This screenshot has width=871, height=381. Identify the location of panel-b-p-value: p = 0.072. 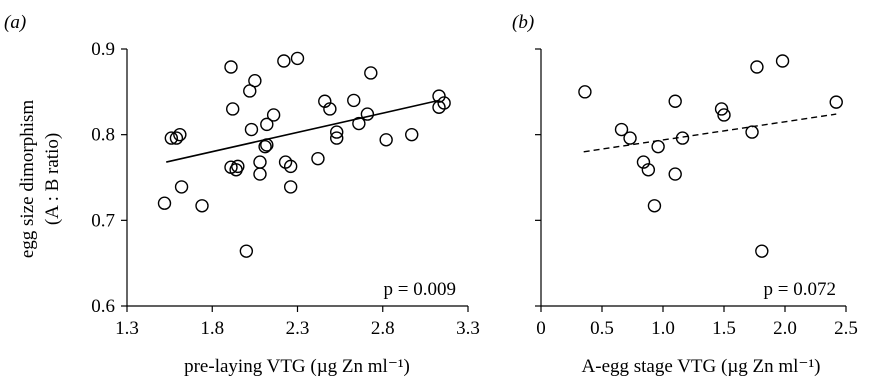
(800, 289).